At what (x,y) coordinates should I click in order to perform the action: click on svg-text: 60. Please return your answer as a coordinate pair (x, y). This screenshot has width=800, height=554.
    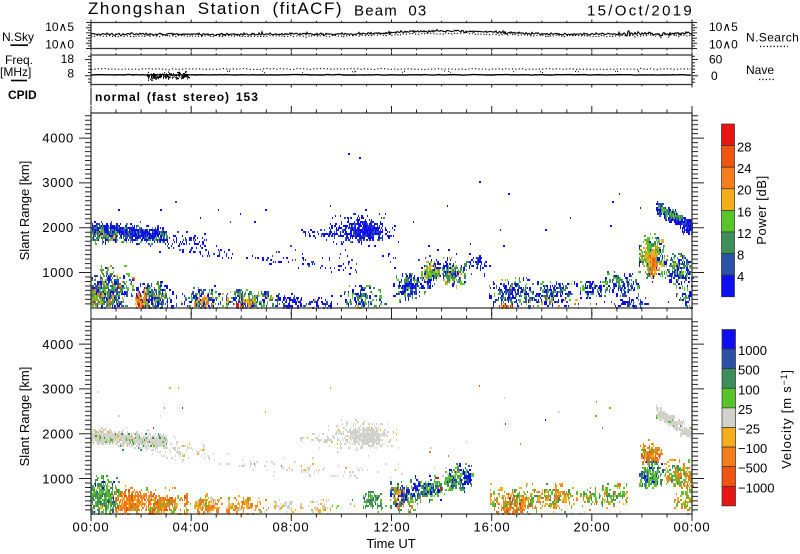
    Looking at the image, I should click on (716, 60).